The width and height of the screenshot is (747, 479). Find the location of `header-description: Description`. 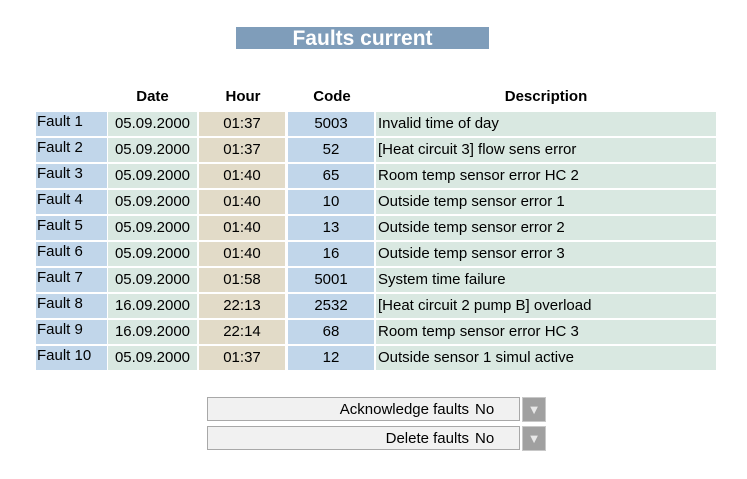

header-description: Description is located at coordinates (546, 96).